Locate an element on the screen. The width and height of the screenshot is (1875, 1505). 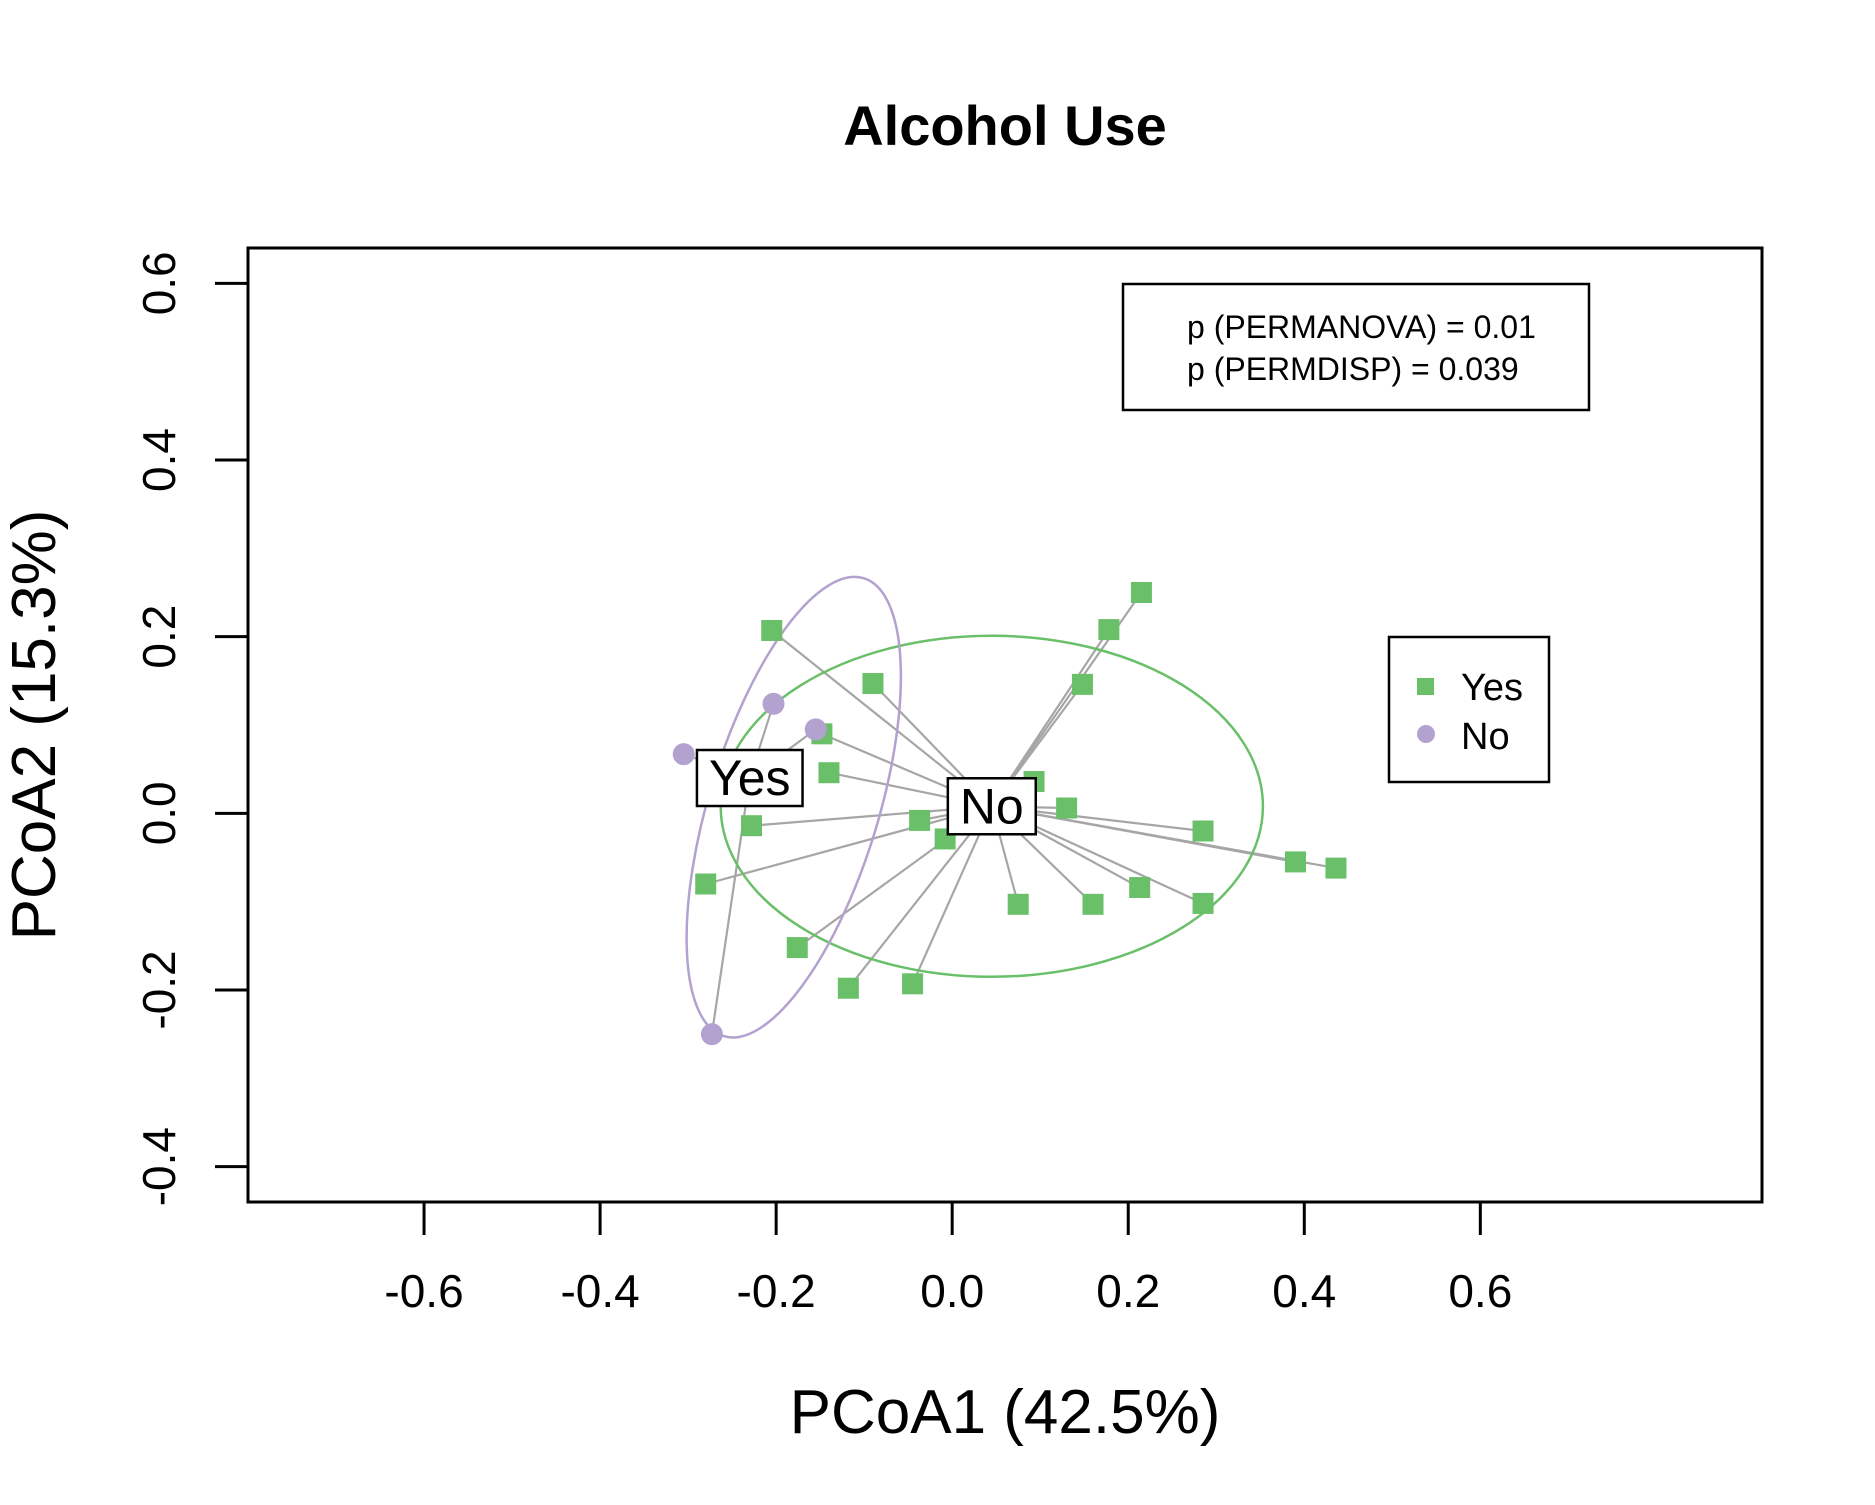
y-axis: -0.4 -0.2 0.0 0.2 0.4 0.6 is located at coordinates (191, 728).